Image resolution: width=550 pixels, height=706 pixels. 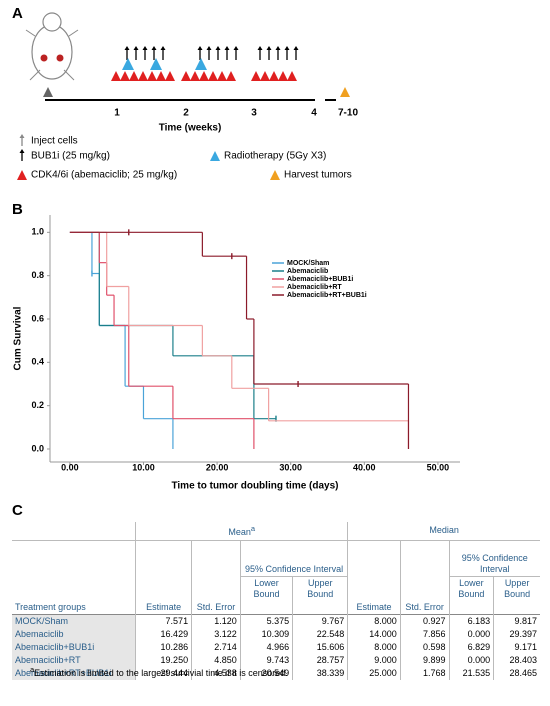 What do you see at coordinates (438, 467) in the screenshot?
I see `x-tick-label: 50.00` at bounding box center [438, 467].